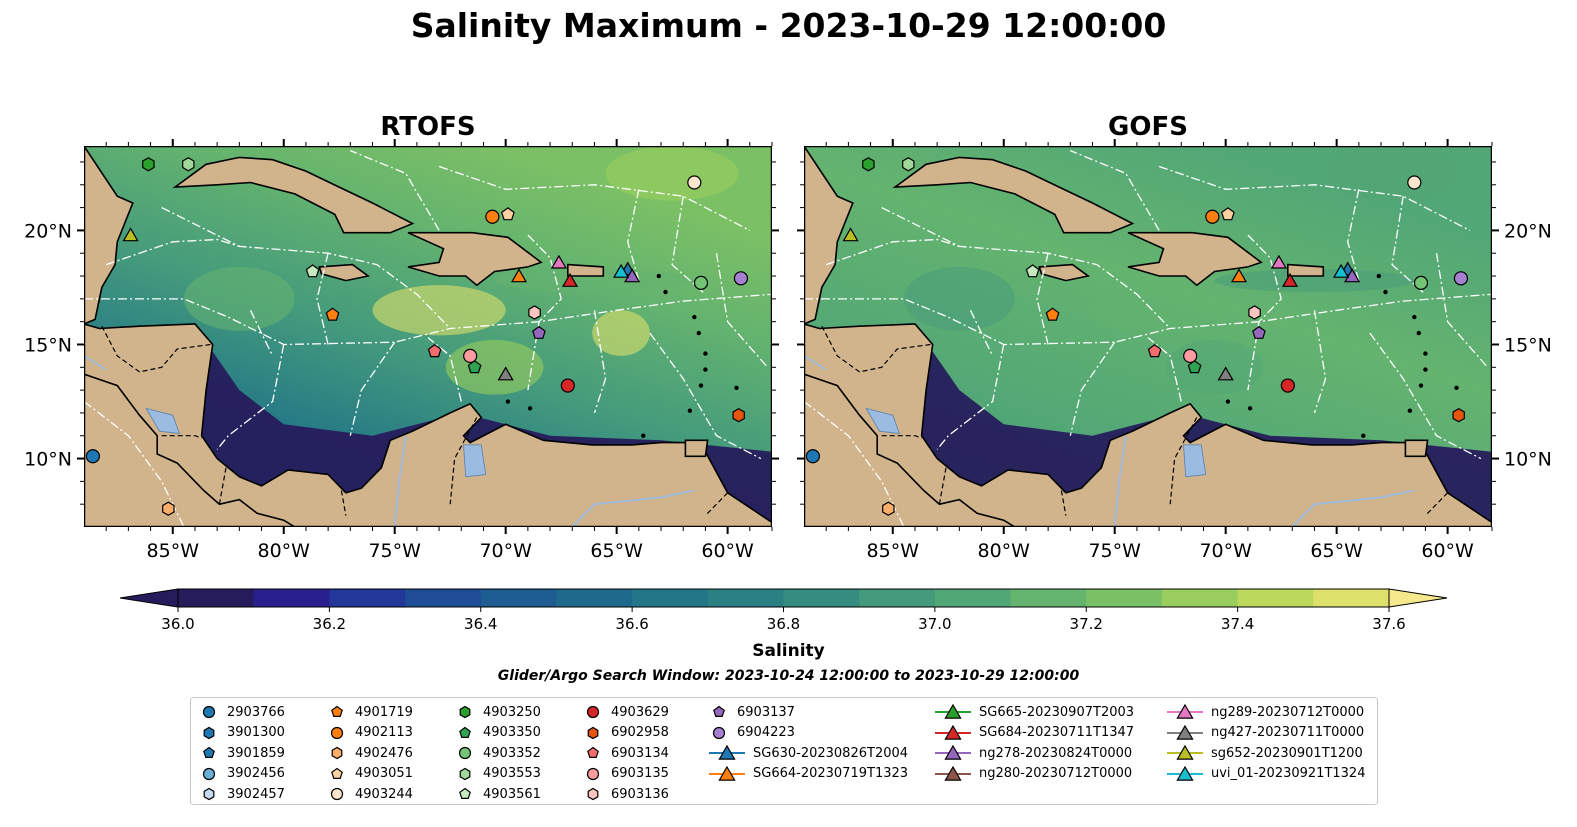 The height and width of the screenshot is (827, 1577). Describe the element at coordinates (1305, 270) in the screenshot. I see `land-puertorico` at that location.